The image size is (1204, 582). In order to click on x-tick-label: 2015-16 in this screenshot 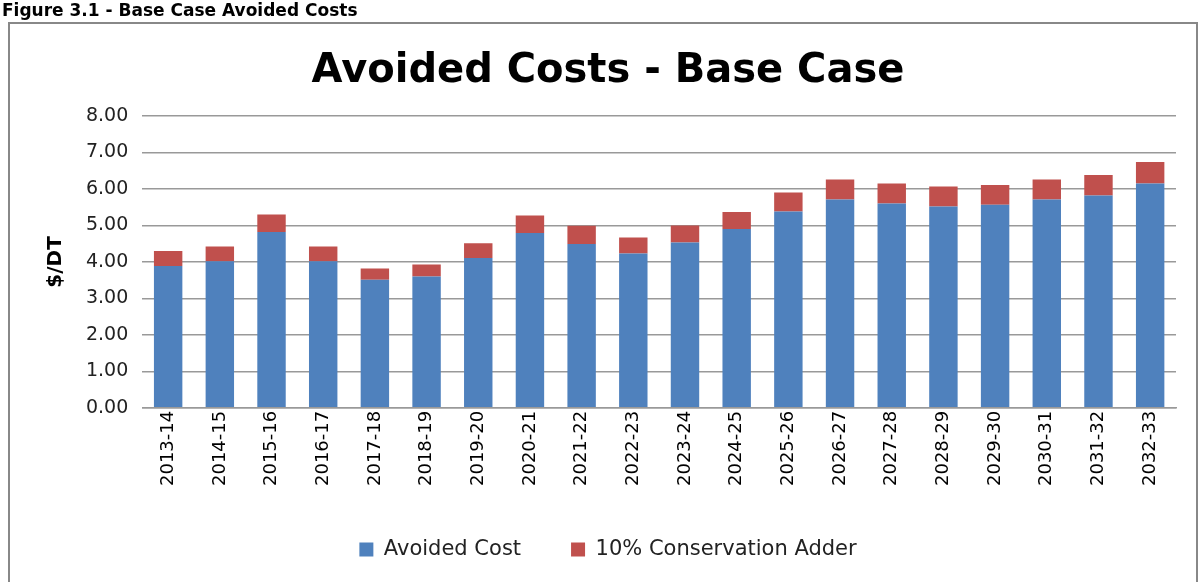, I will do `click(270, 448)`.